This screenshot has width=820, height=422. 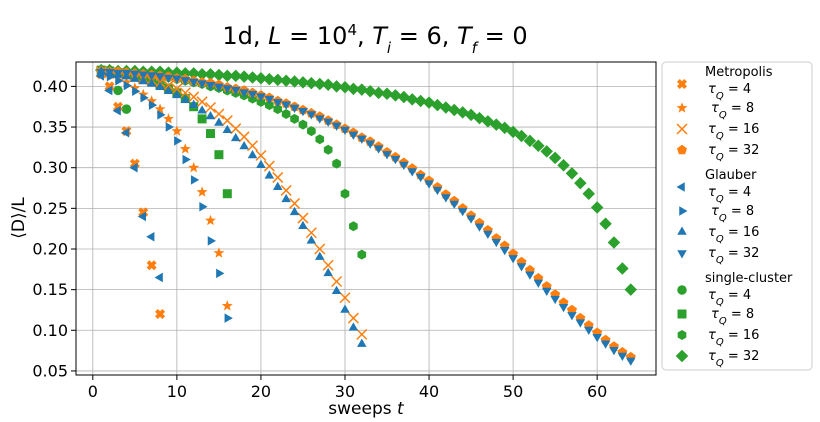 What do you see at coordinates (729, 298) in the screenshot?
I see `legend-entry-label: τQ = 4` at bounding box center [729, 298].